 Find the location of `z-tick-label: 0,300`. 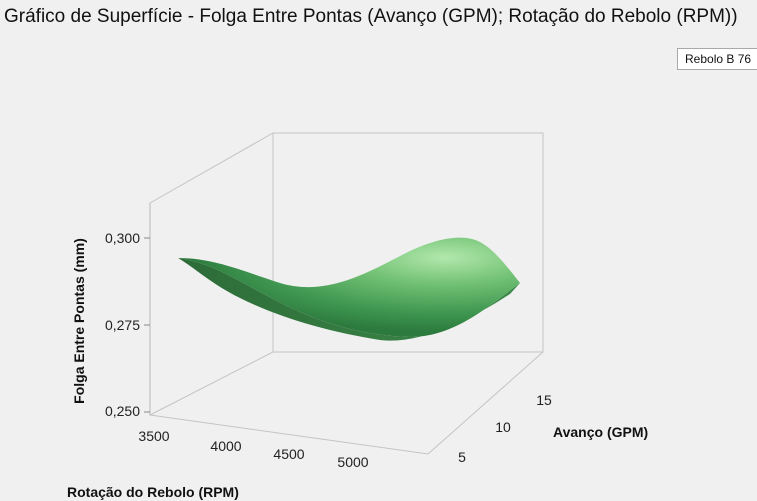

z-tick-label: 0,300 is located at coordinates (122, 238).